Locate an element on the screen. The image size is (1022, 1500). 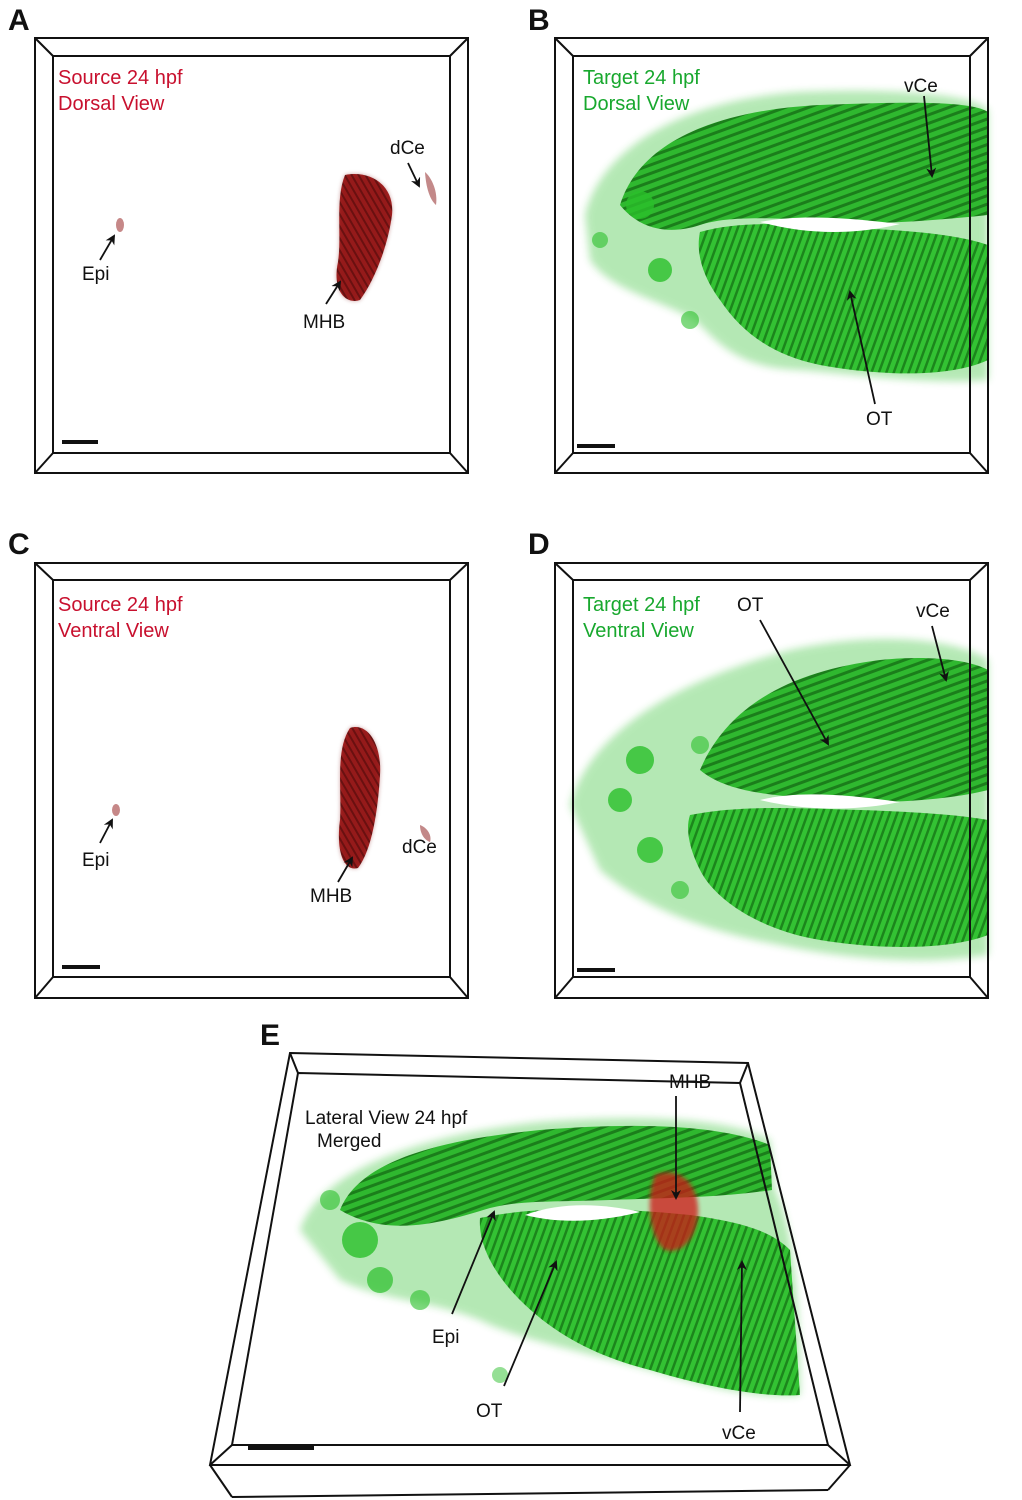
caption-line-1: Lateral View 24 hpf is located at coordinates (386, 1118).